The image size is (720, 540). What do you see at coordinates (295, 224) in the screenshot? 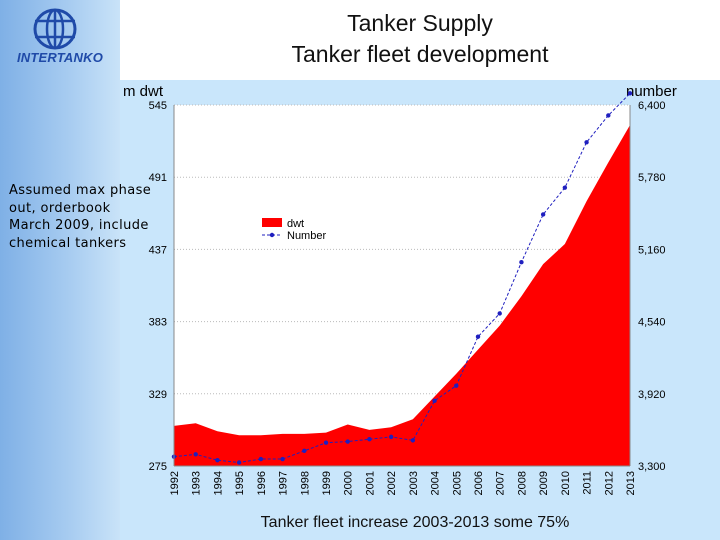
I see `legend-dwt-label: dwt` at bounding box center [295, 224].